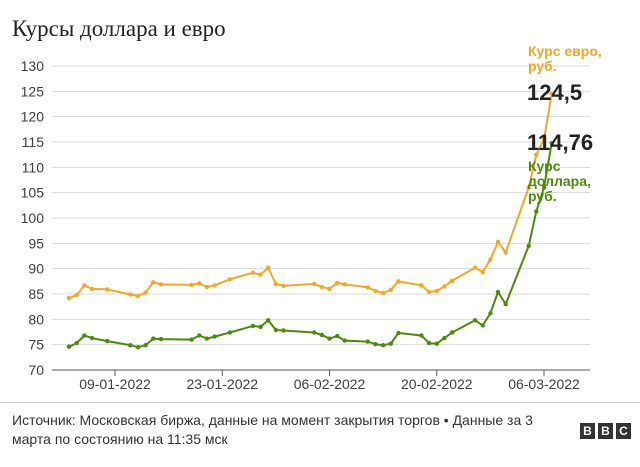 The image size is (640, 467). What do you see at coordinates (330, 384) in the screenshot?
I see `x-tick-label: 06-02-2022` at bounding box center [330, 384].